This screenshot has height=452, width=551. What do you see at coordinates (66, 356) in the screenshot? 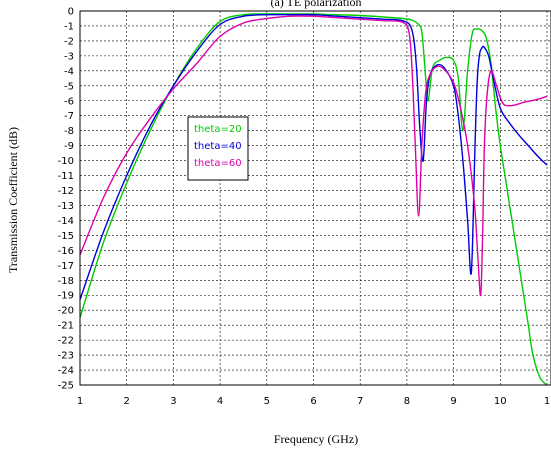
I see `y-tick-label: -23` at bounding box center [66, 356].